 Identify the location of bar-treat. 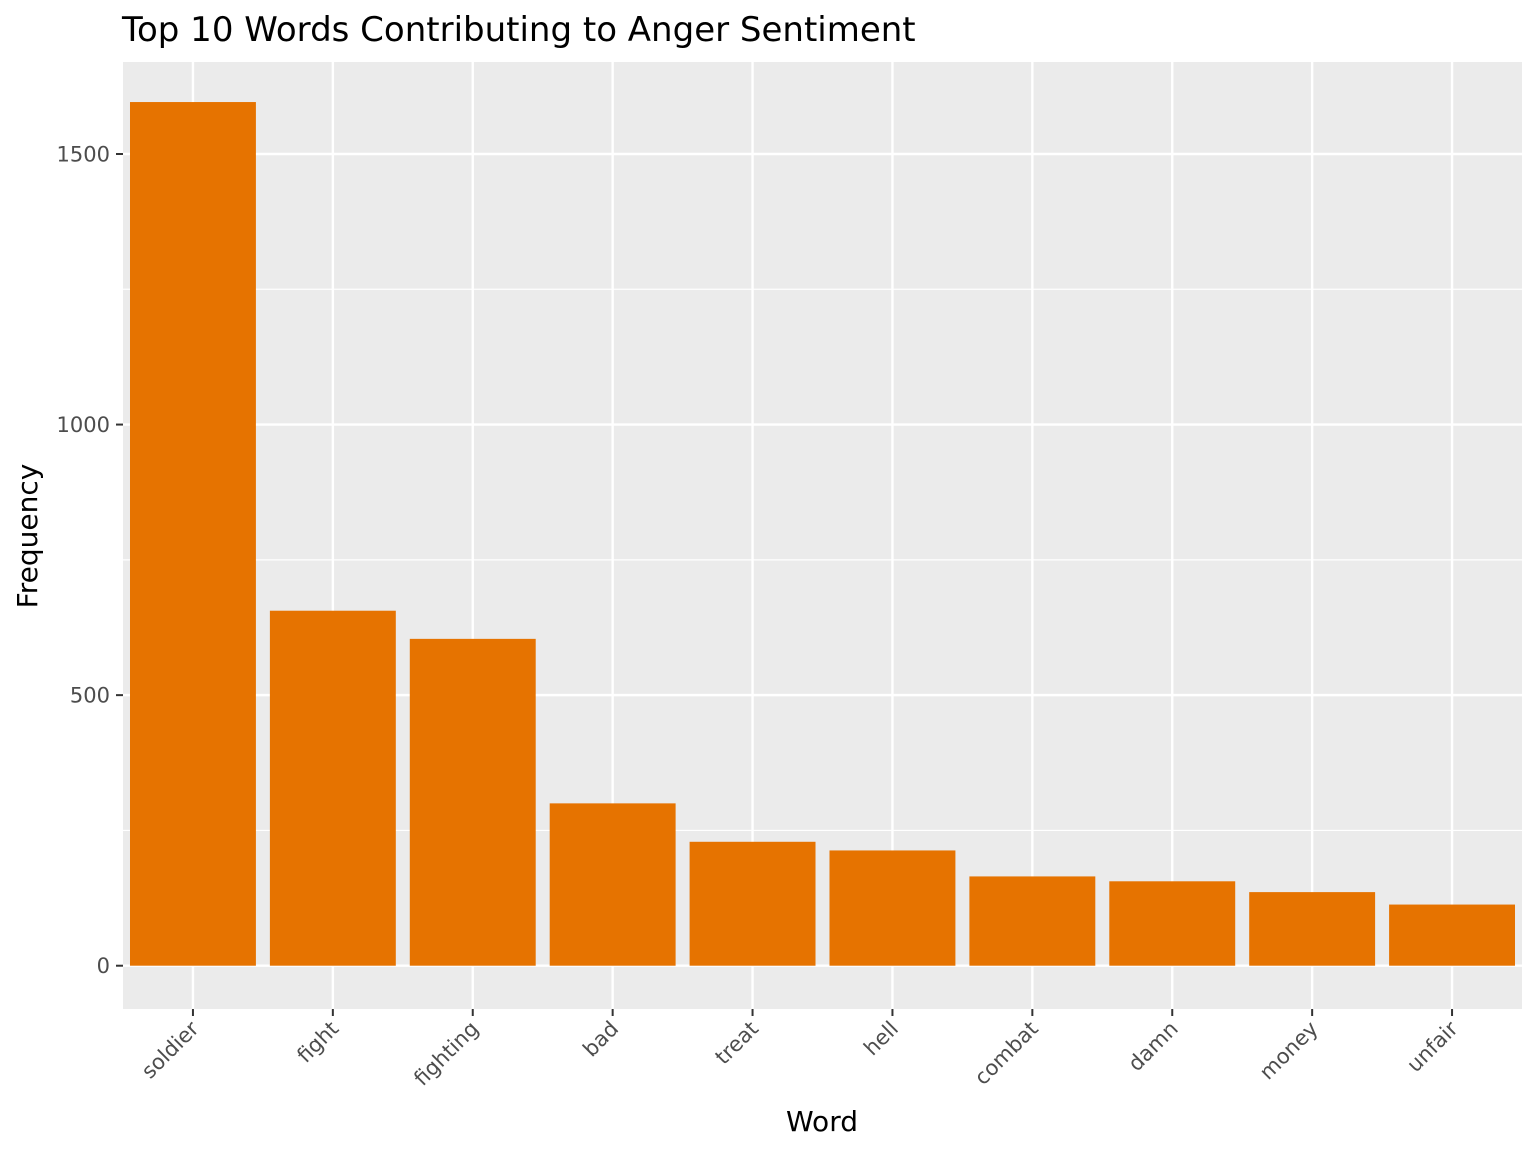
(752, 903).